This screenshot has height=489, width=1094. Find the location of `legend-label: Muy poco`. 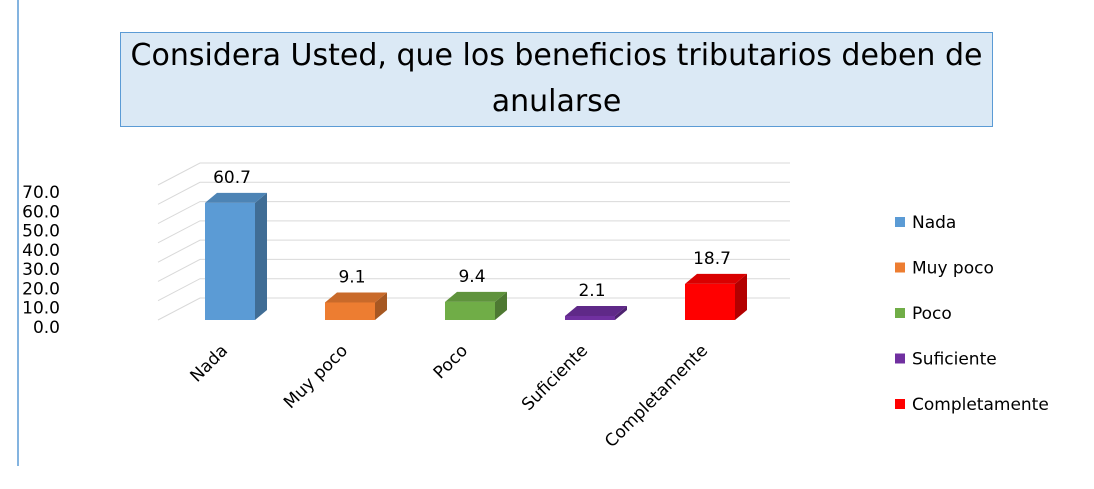

legend-label: Muy poco is located at coordinates (953, 269).